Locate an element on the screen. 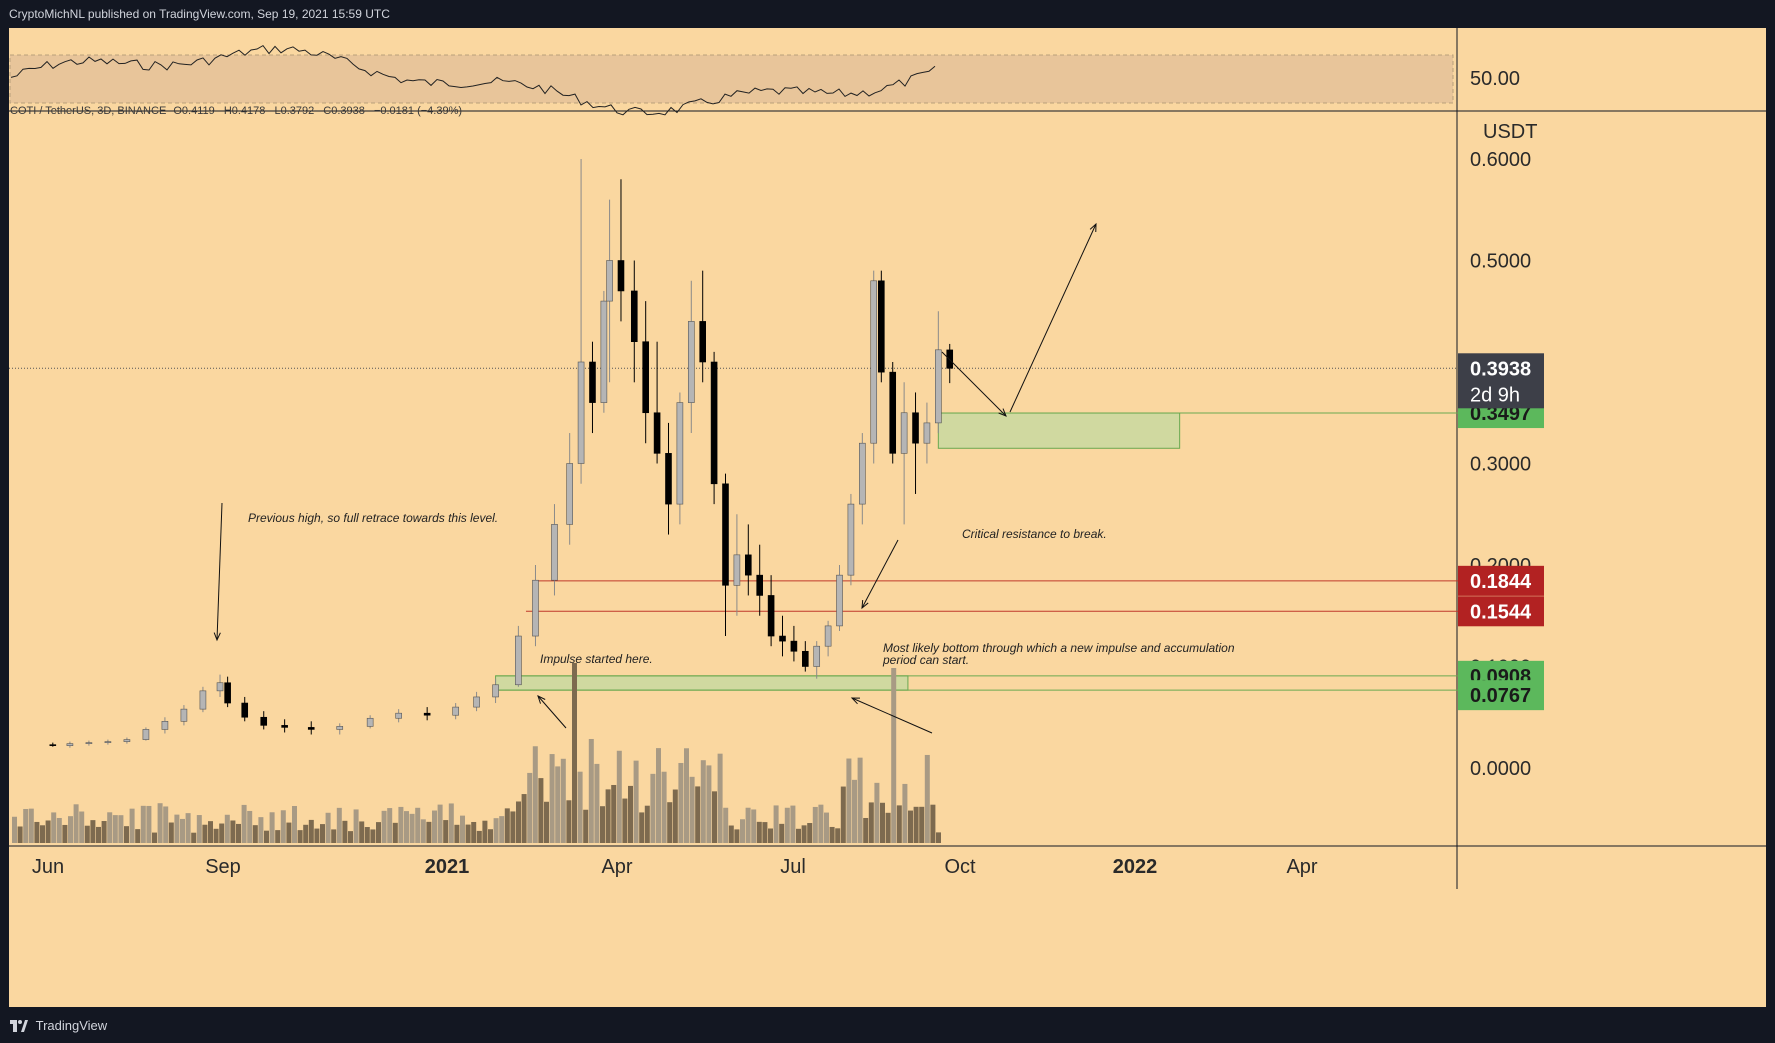  price-axis-currency: USDT is located at coordinates (1510, 132).